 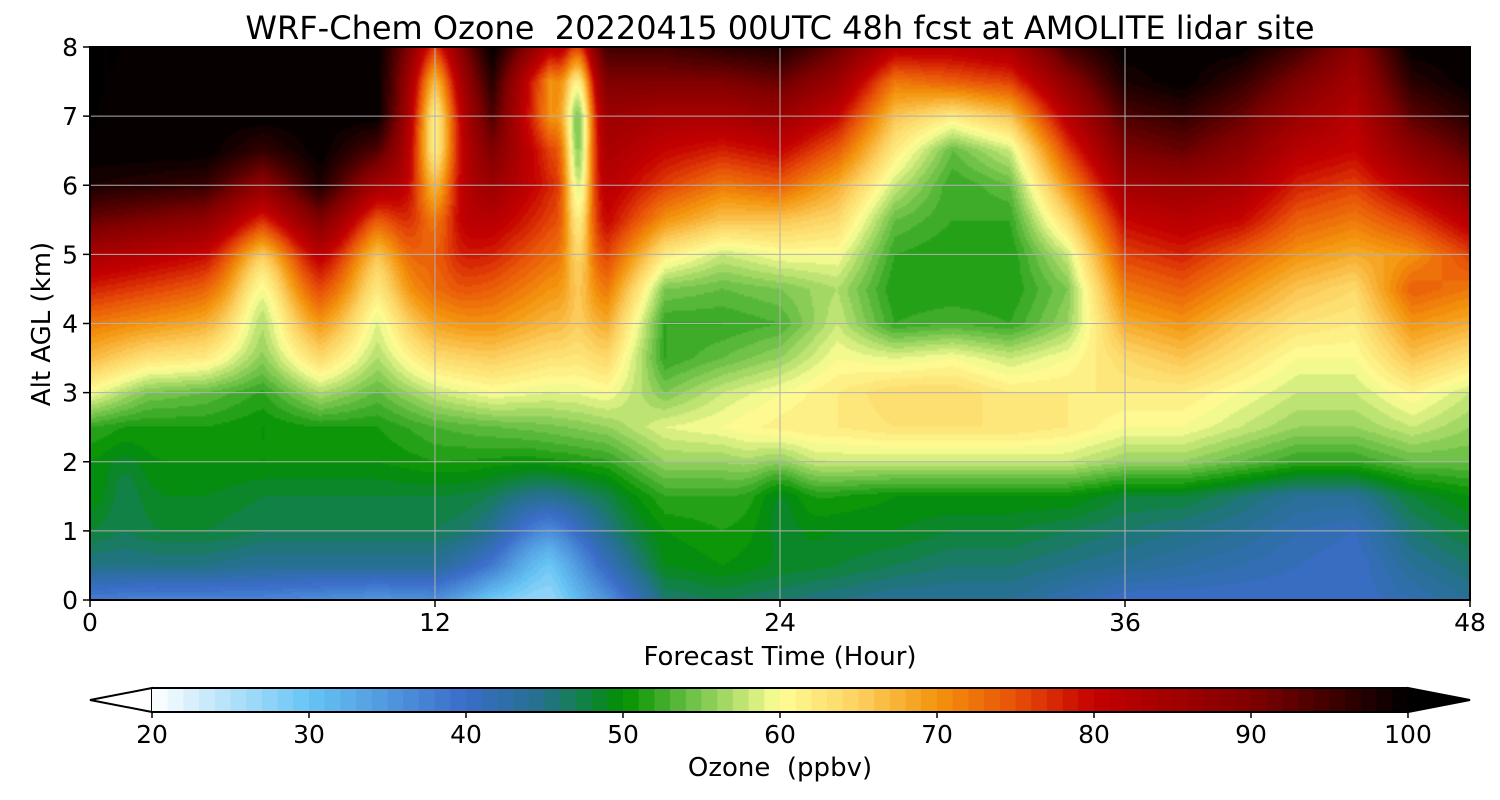 What do you see at coordinates (42, 324) in the screenshot?
I see `y-axis-label: Alt AGL (km)` at bounding box center [42, 324].